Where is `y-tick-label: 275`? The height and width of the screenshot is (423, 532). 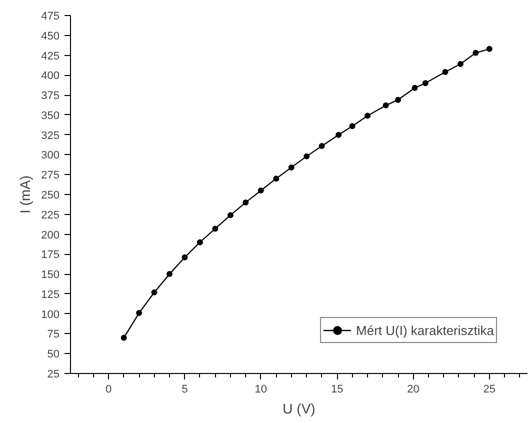
y-tick-label: 275 is located at coordinates (50, 176).